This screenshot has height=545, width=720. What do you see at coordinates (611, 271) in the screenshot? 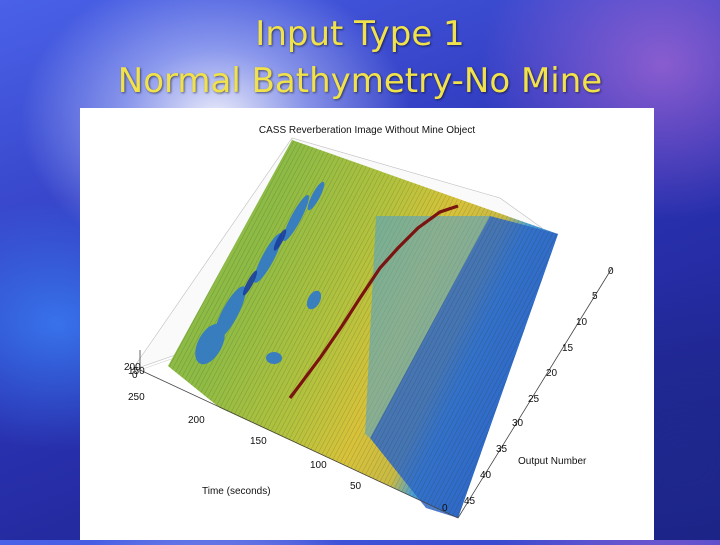
I see `y-tick: 0` at bounding box center [611, 271].